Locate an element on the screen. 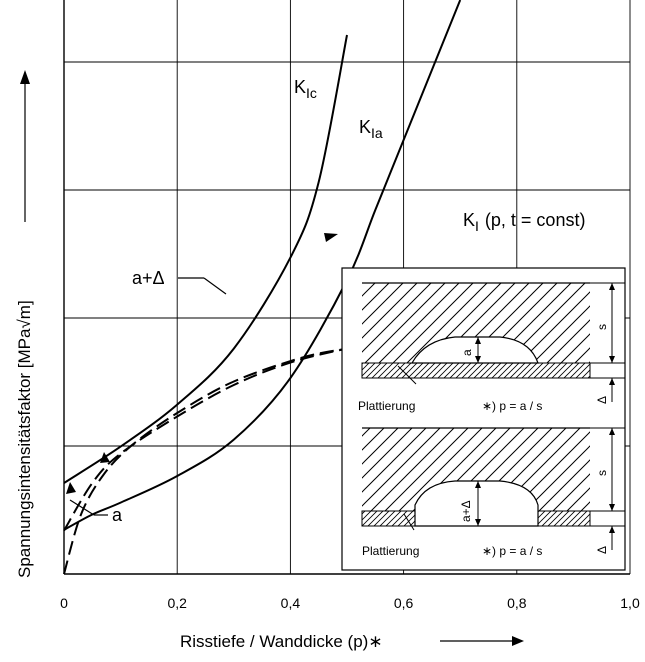  arrow-ki-lower is located at coordinates (71, 488).